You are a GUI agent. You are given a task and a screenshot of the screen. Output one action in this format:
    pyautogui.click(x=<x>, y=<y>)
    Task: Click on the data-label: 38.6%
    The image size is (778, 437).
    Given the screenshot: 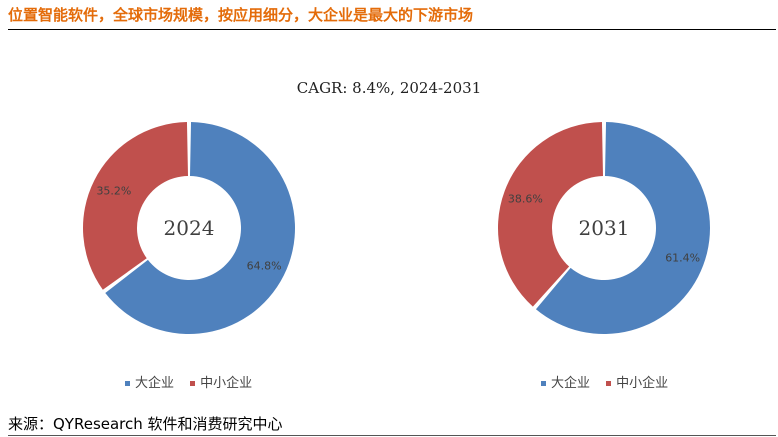 What is the action you would take?
    pyautogui.click(x=525, y=199)
    